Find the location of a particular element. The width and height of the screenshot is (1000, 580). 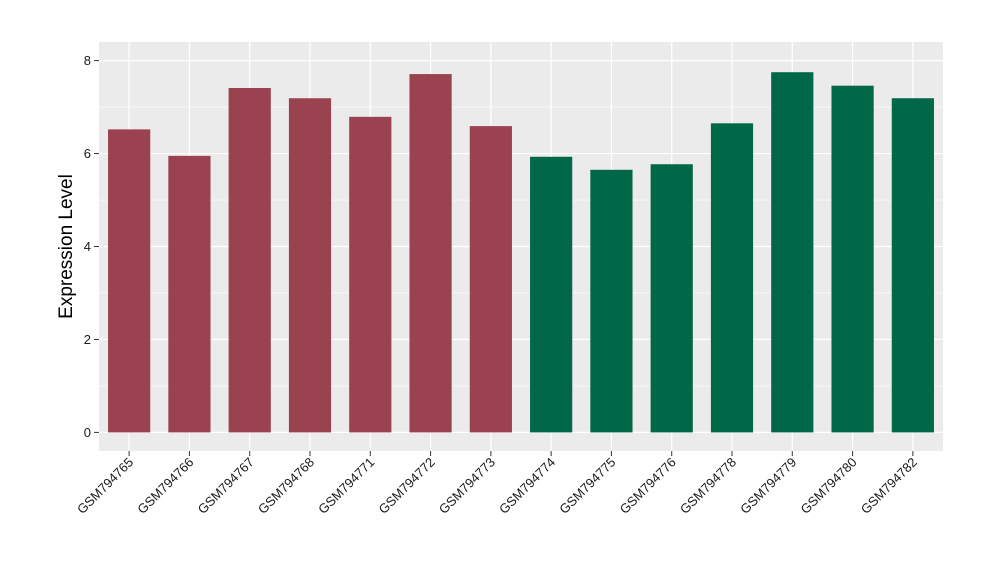

bar-gsm794766 is located at coordinates (189, 294).